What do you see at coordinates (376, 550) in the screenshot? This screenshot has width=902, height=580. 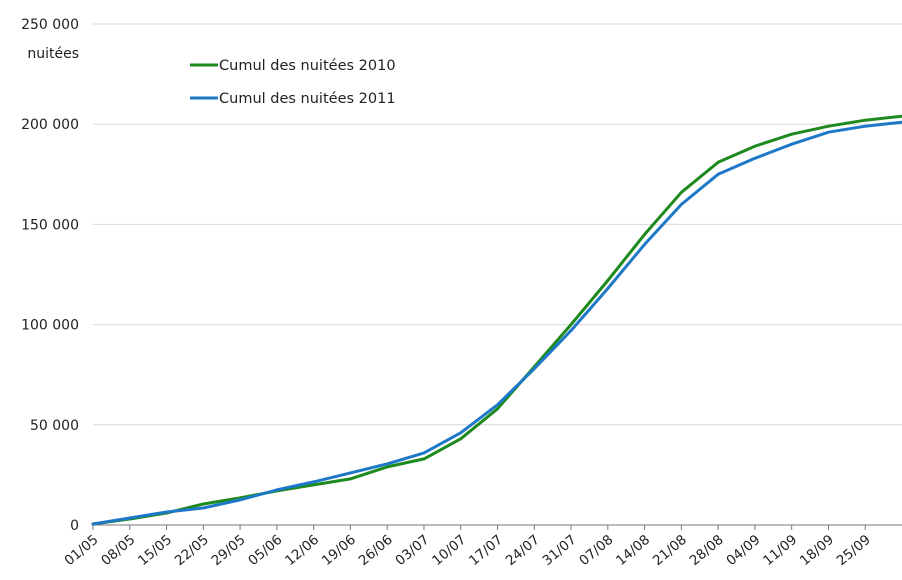 I see `x-tick-label: 26/06` at bounding box center [376, 550].